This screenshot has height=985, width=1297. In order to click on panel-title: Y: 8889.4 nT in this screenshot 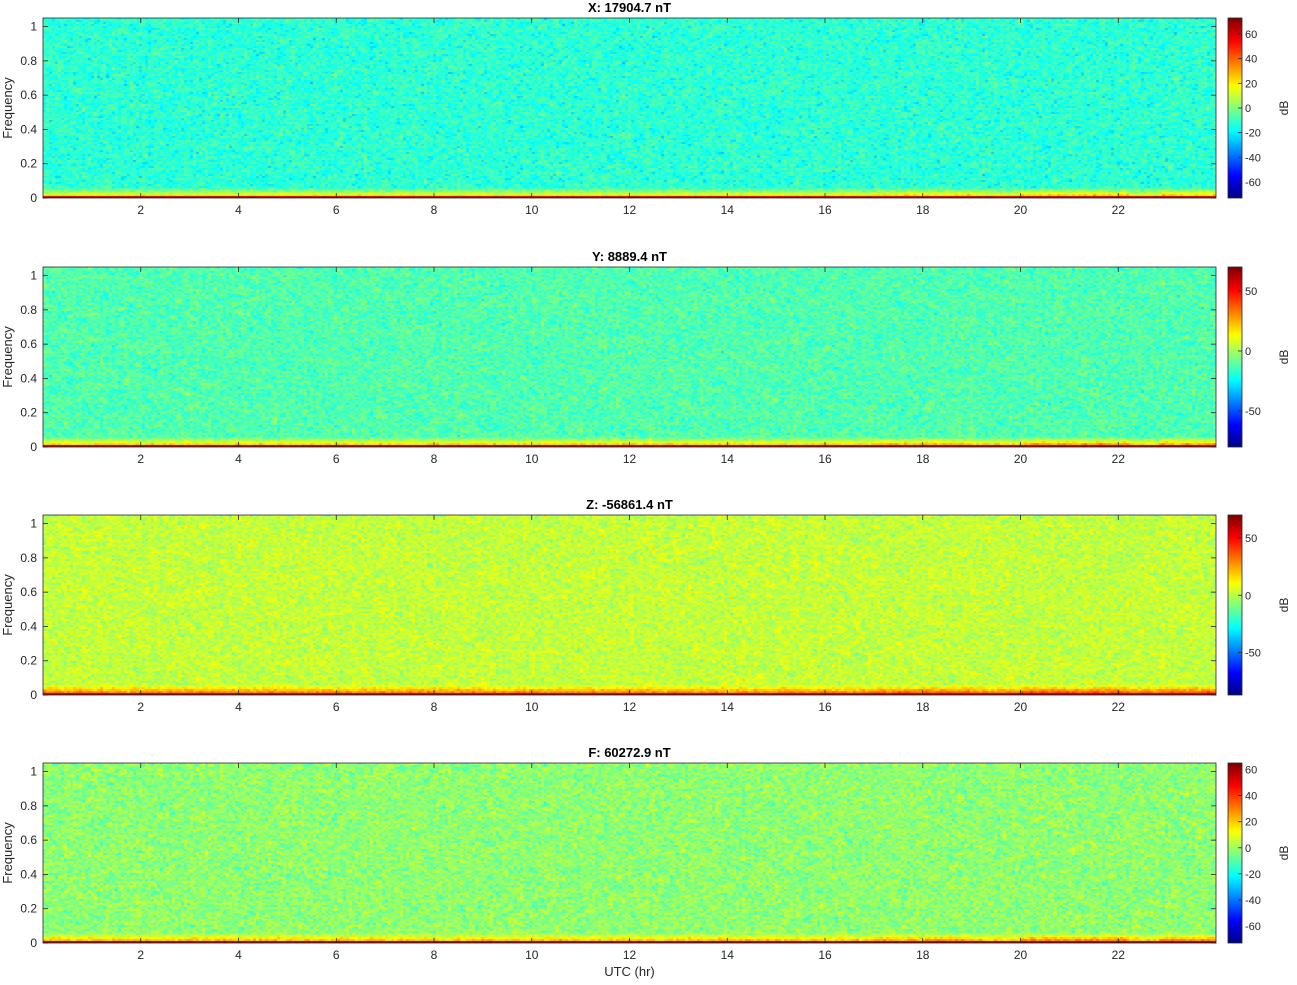, I will do `click(629, 256)`.